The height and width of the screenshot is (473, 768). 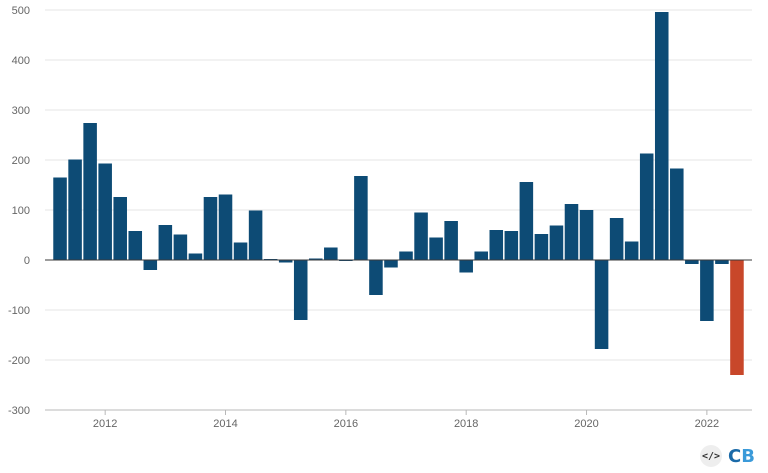 I want to click on y-tick-label: -300, so click(x=19, y=411).